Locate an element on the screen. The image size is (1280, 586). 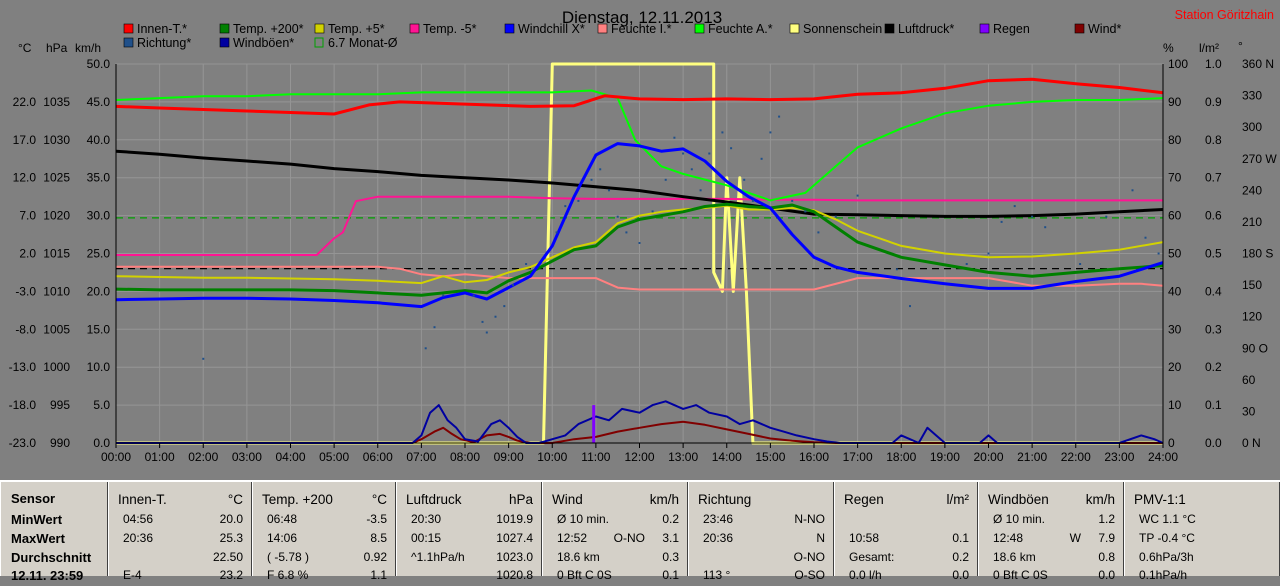
stats-row: ( -5.78 ) 0.92 is located at coordinates (324, 559).